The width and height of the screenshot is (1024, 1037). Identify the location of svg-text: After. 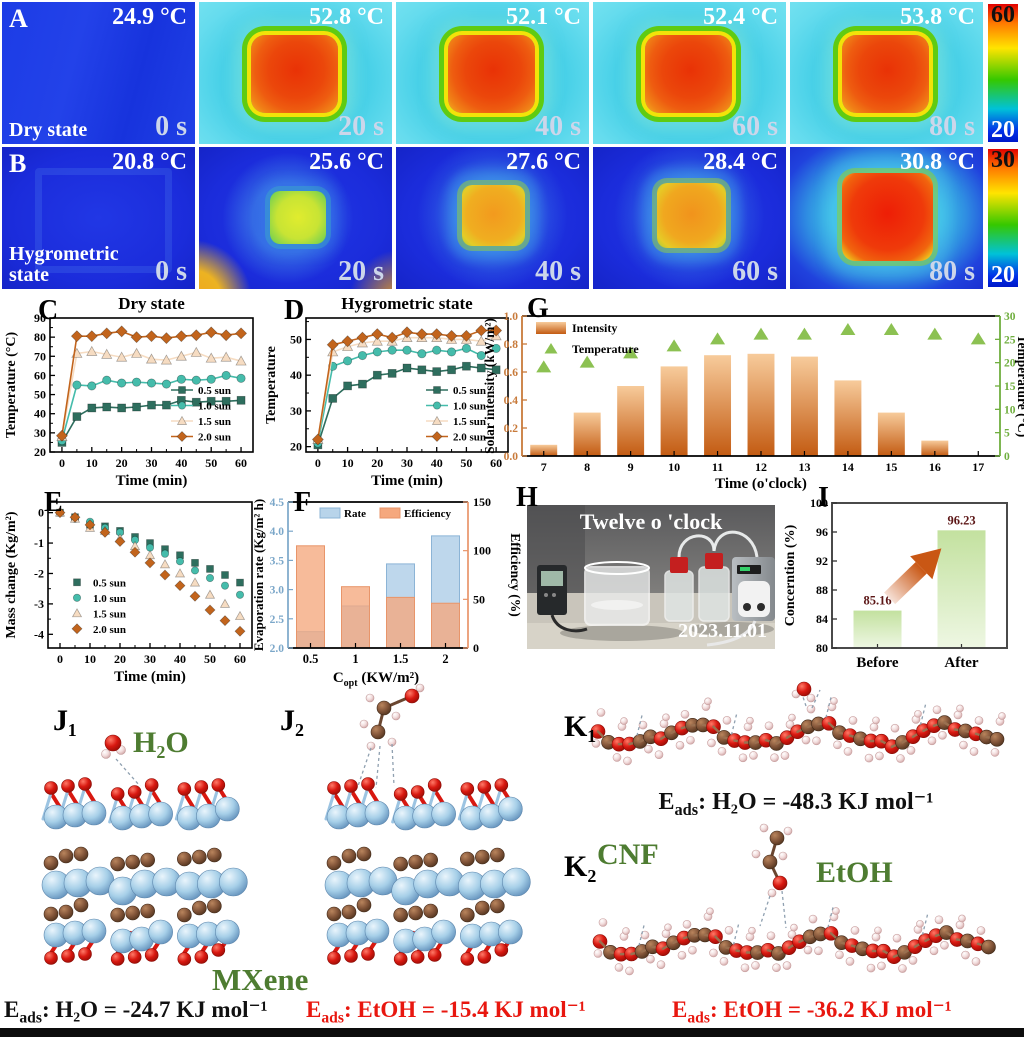
(961, 663).